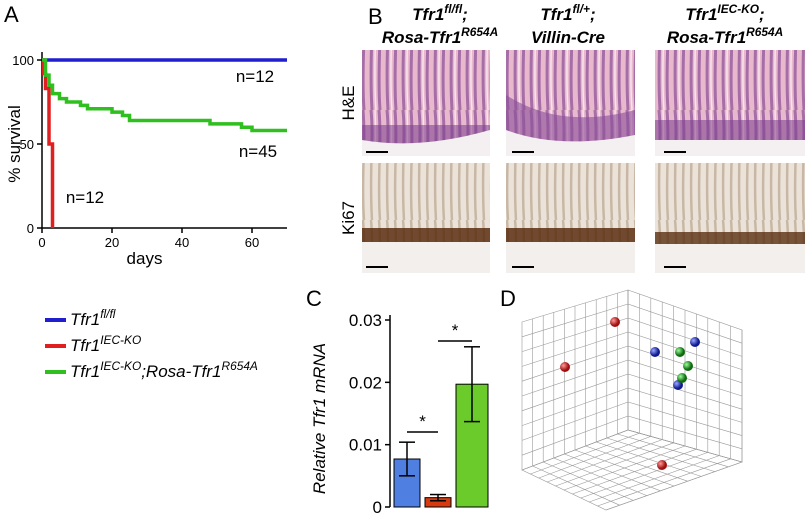  Describe the element at coordinates (348, 218) in the screenshot. I see `row-label: Ki67` at that location.